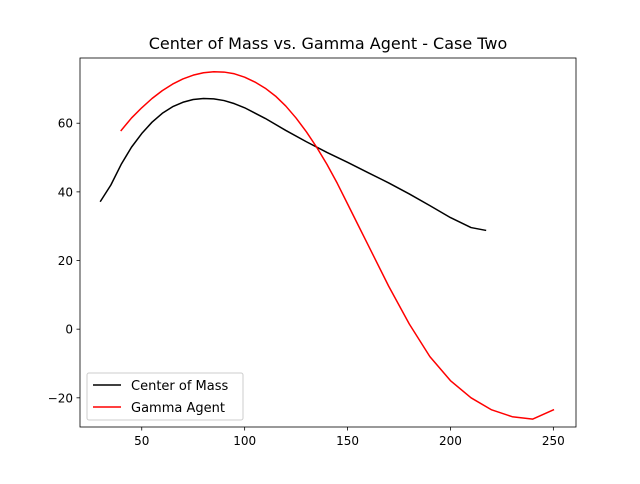 Image resolution: width=640 pixels, height=484 pixels. I want to click on legend-frame, so click(165, 396).